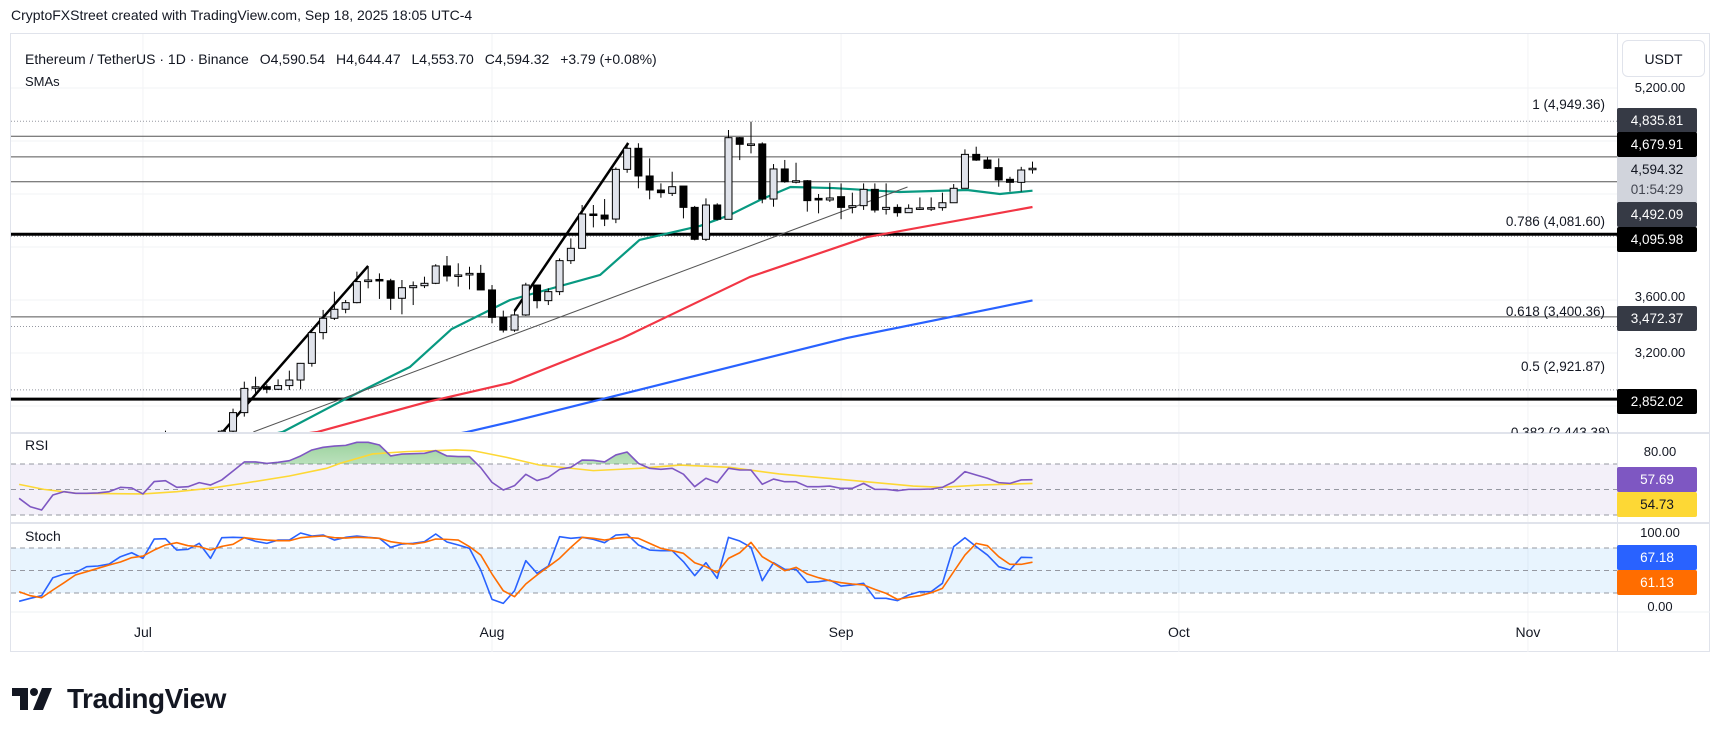 The image size is (1723, 735). I want to click on rsi-line, so click(525, 476).